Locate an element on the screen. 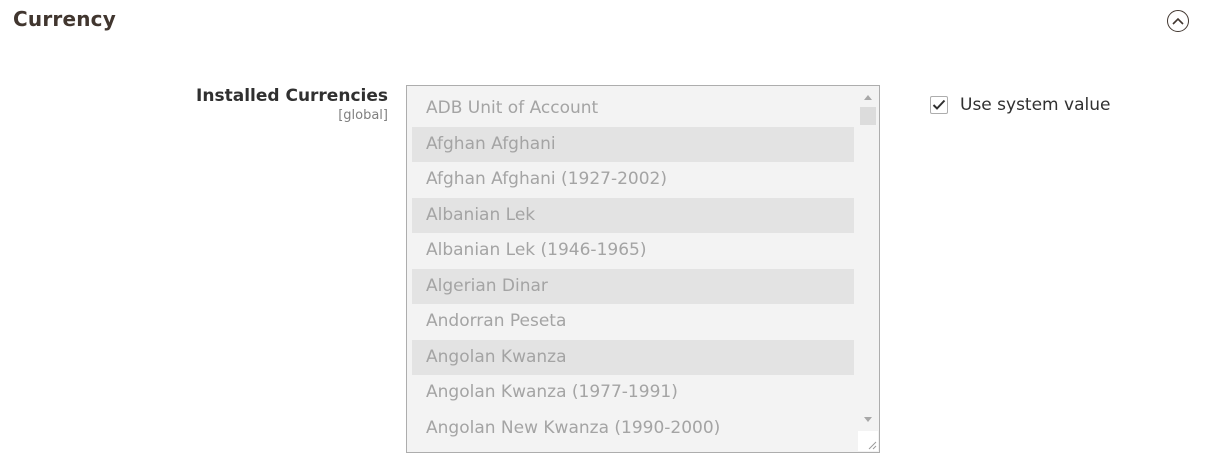 The height and width of the screenshot is (471, 1205). resize-handle is located at coordinates (868, 441).